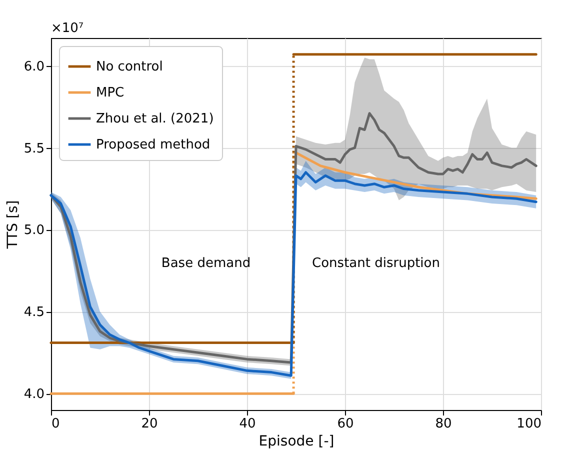 Image resolution: width=582 pixels, height=455 pixels. Describe the element at coordinates (345, 424) in the screenshot. I see `x-tick-label: 60` at that location.